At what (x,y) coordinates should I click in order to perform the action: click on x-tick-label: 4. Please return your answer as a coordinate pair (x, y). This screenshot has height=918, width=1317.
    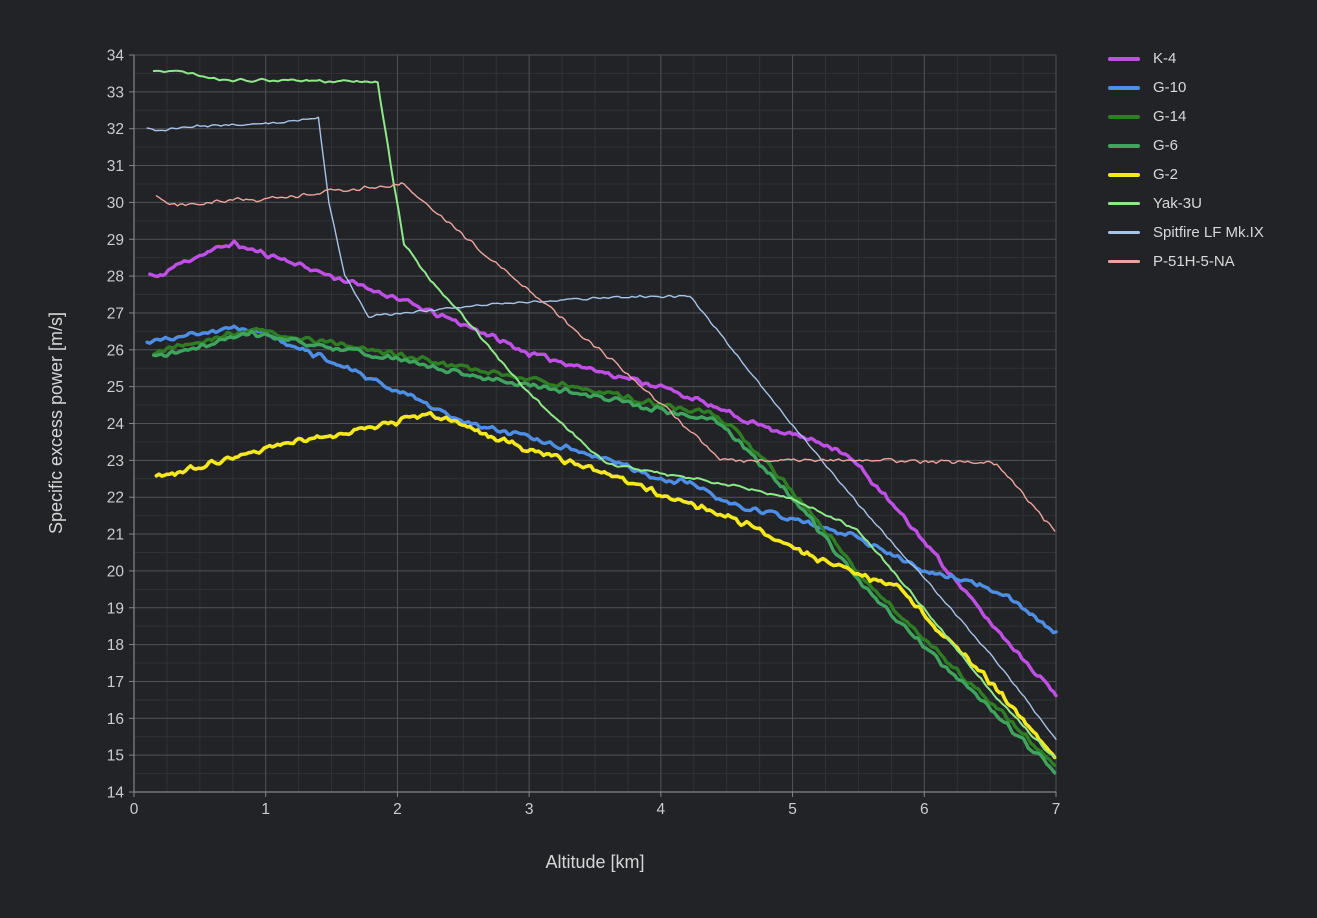
    Looking at the image, I should click on (661, 809).